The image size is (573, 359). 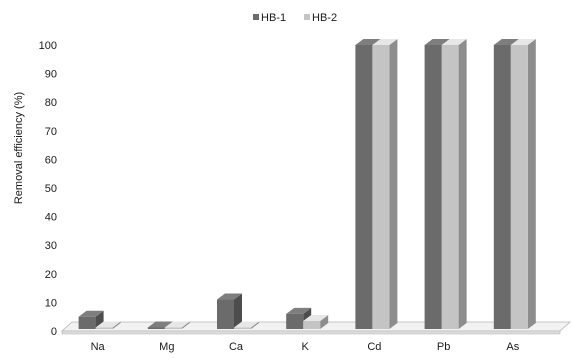 What do you see at coordinates (236, 347) in the screenshot?
I see `x-tick-label: Ca` at bounding box center [236, 347].